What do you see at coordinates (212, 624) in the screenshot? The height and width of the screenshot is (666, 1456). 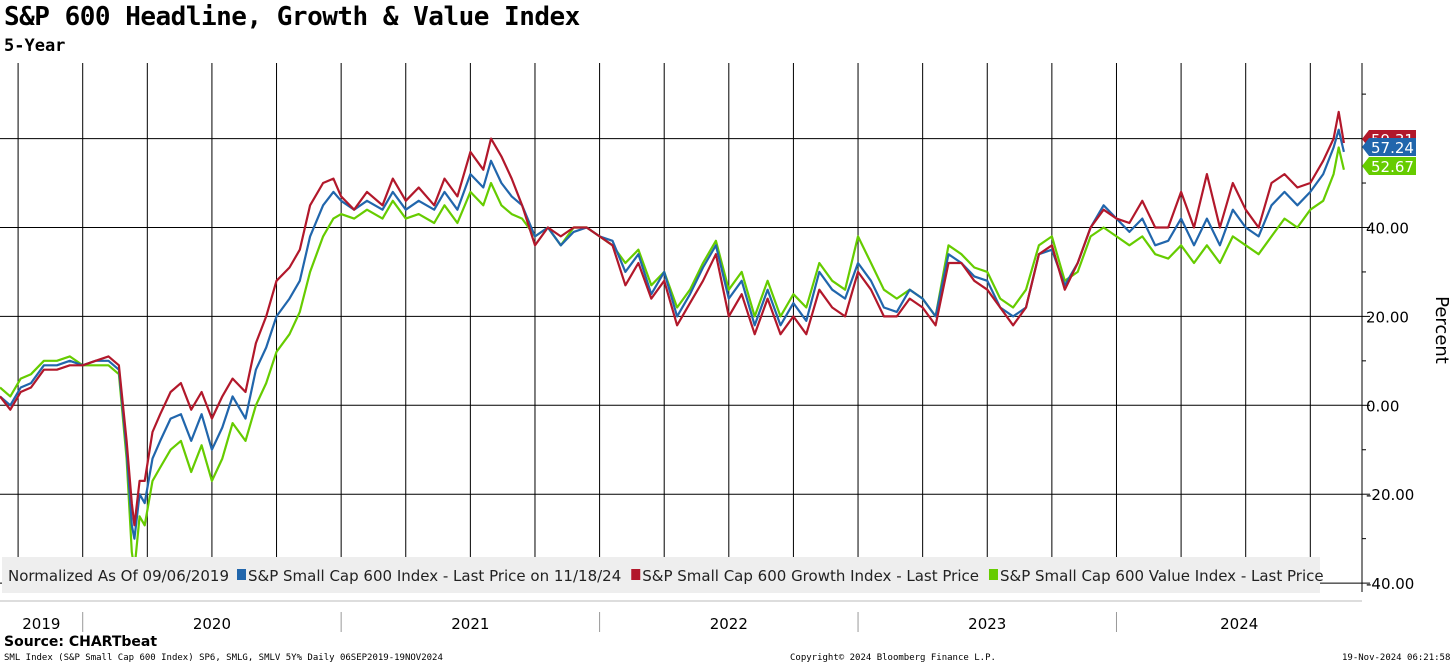 I see `x-year-label: 2020` at bounding box center [212, 624].